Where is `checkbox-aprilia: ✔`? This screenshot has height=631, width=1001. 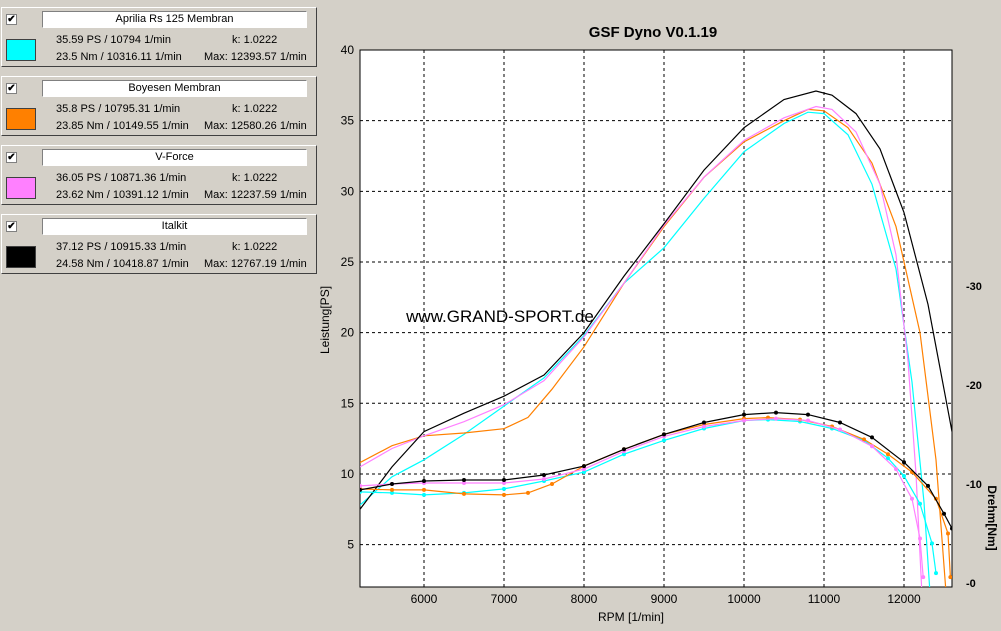 checkbox-aprilia: ✔ is located at coordinates (11, 19).